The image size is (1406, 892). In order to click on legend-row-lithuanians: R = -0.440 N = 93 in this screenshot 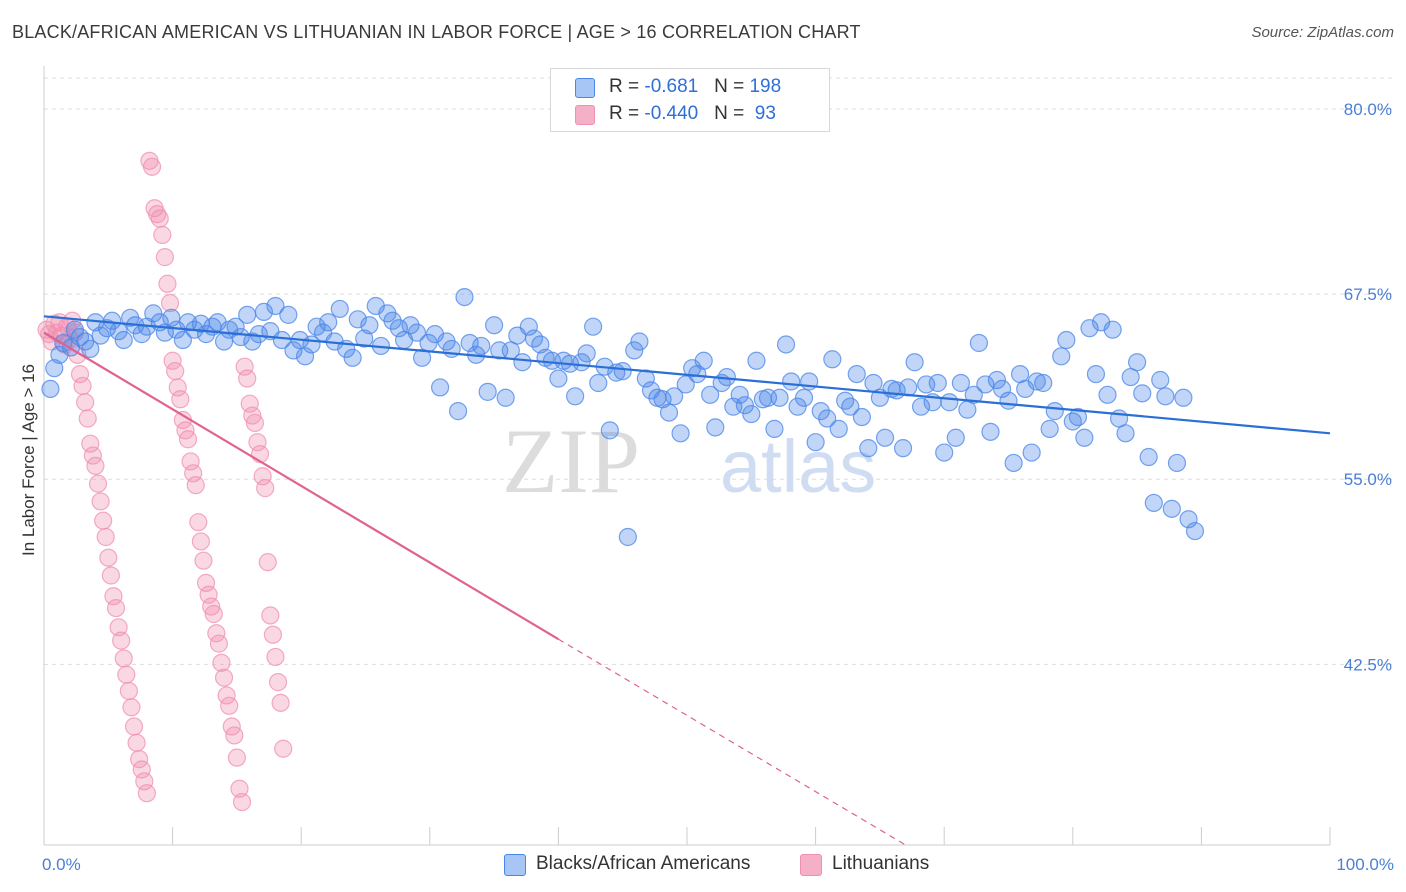, I will do `click(675, 115)`.